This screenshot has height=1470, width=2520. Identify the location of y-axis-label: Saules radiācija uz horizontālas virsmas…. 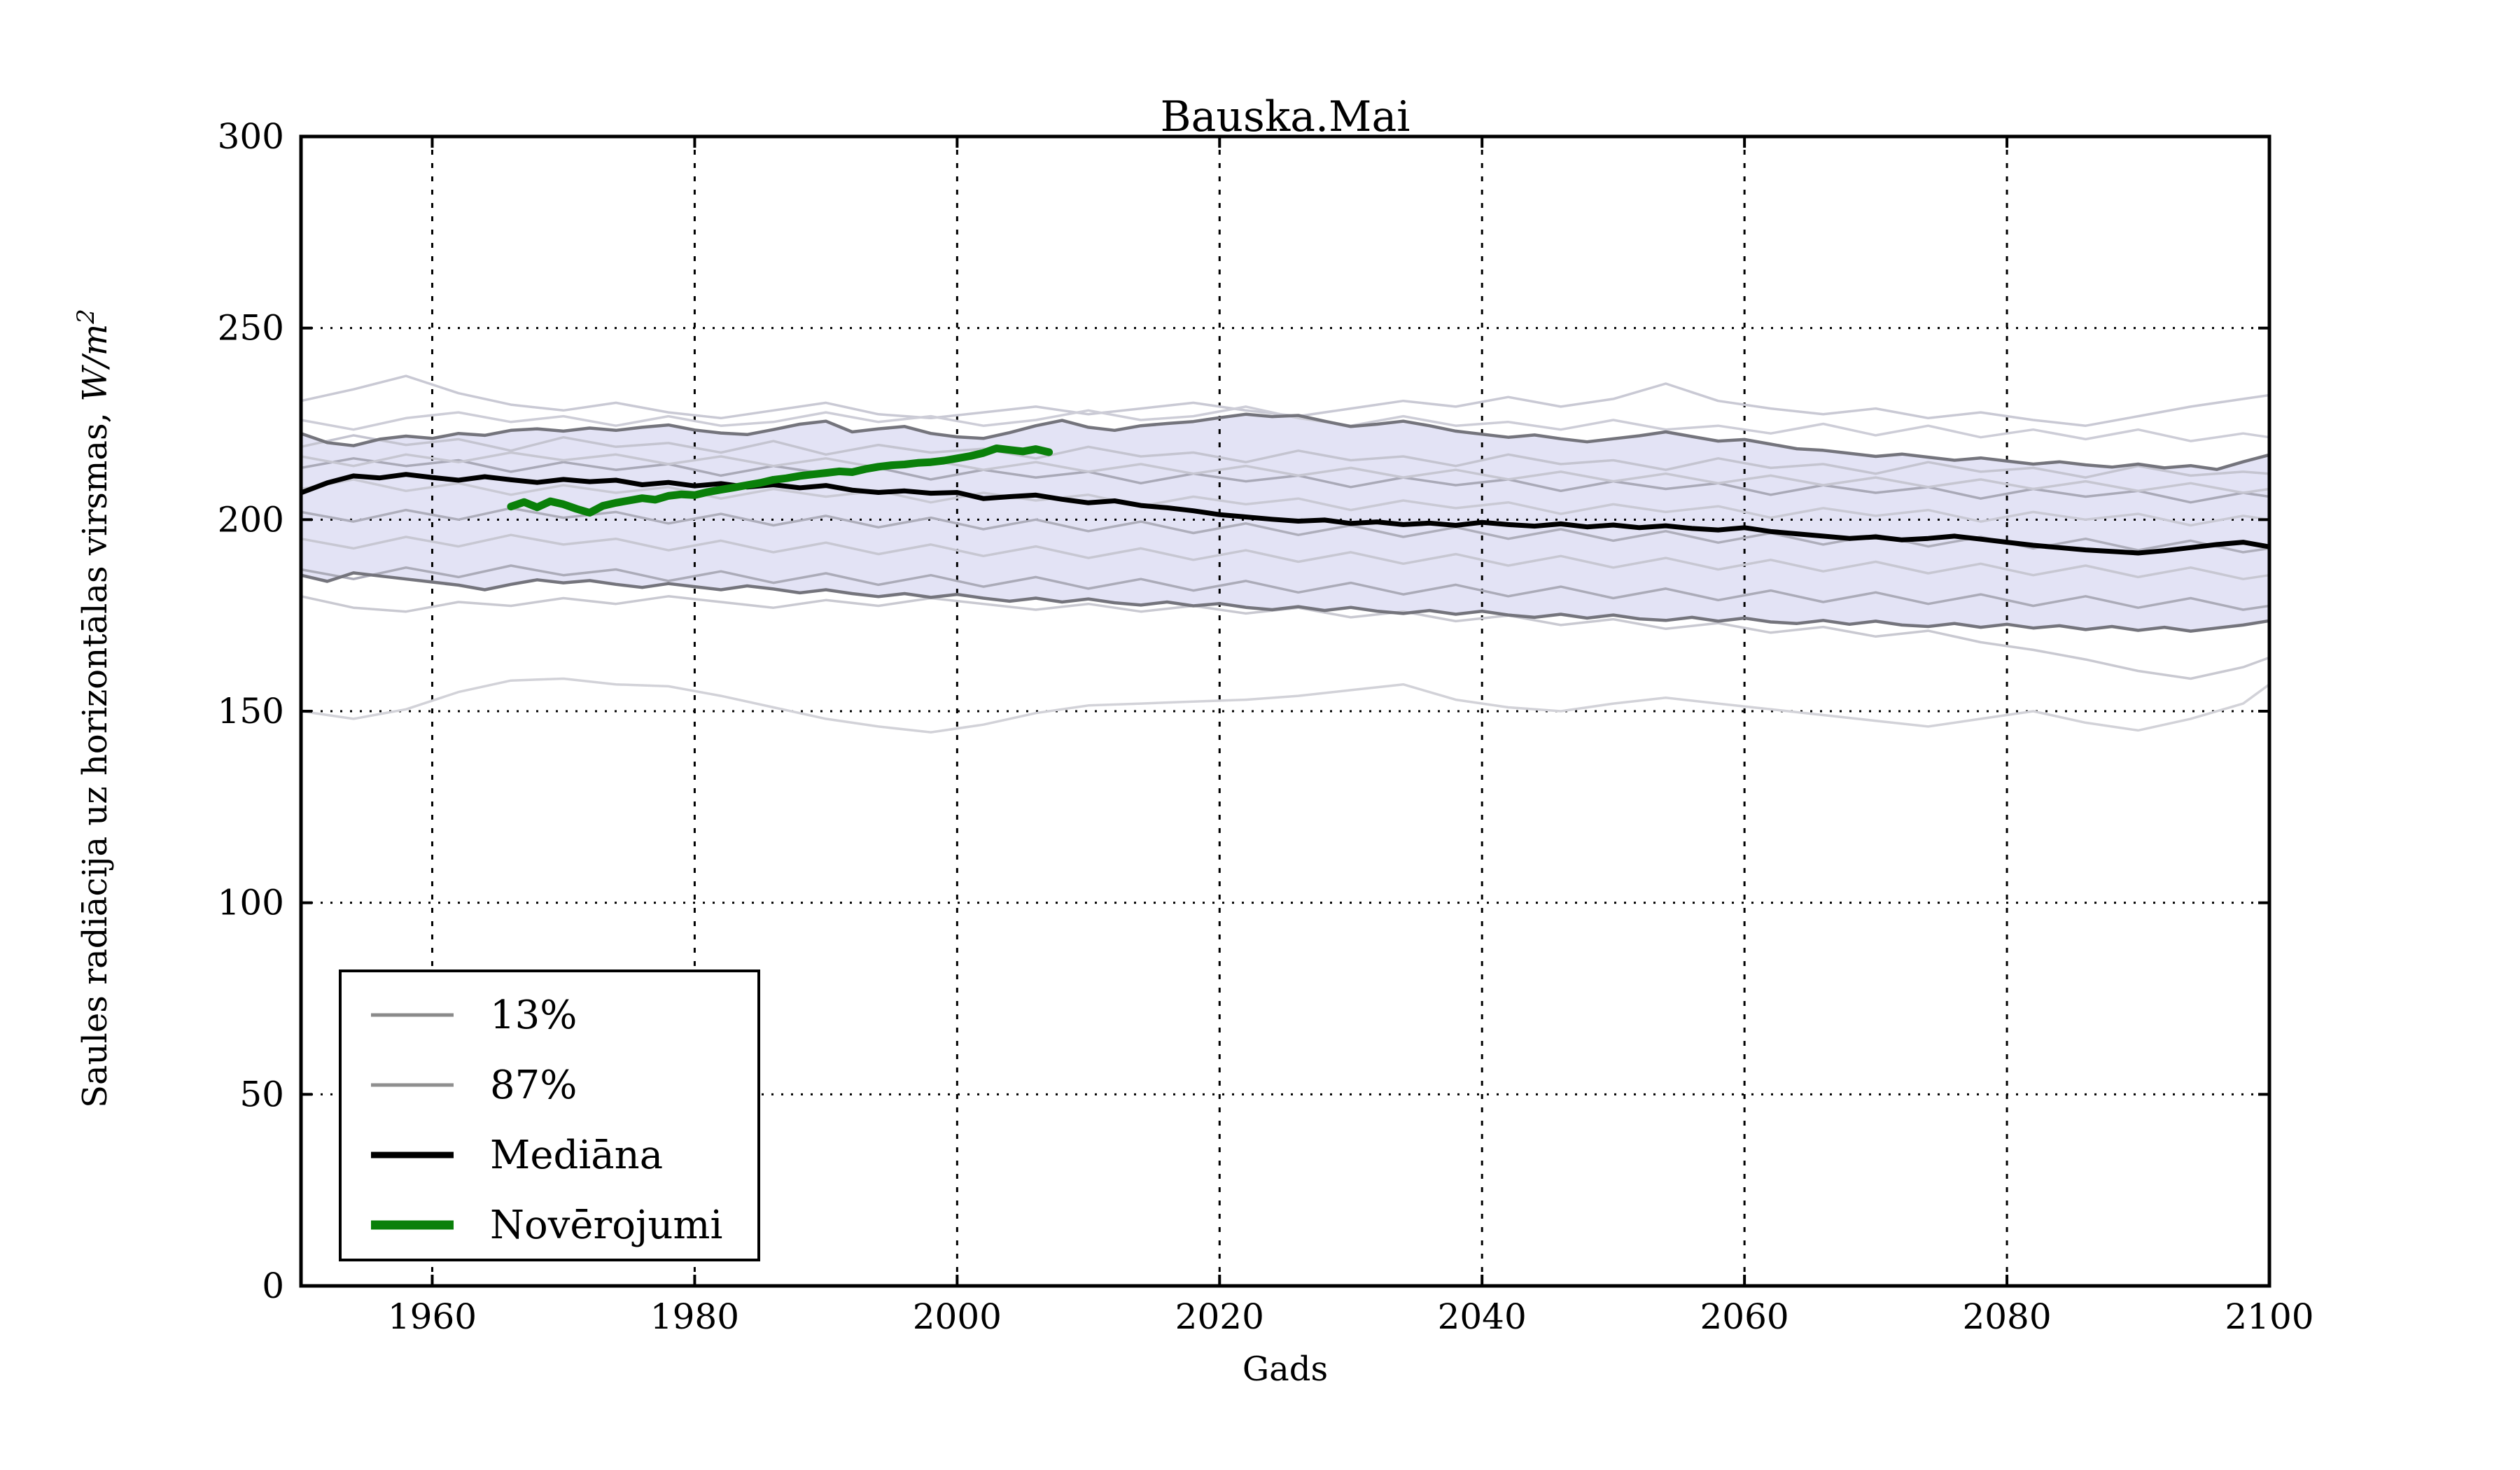
(93, 708).